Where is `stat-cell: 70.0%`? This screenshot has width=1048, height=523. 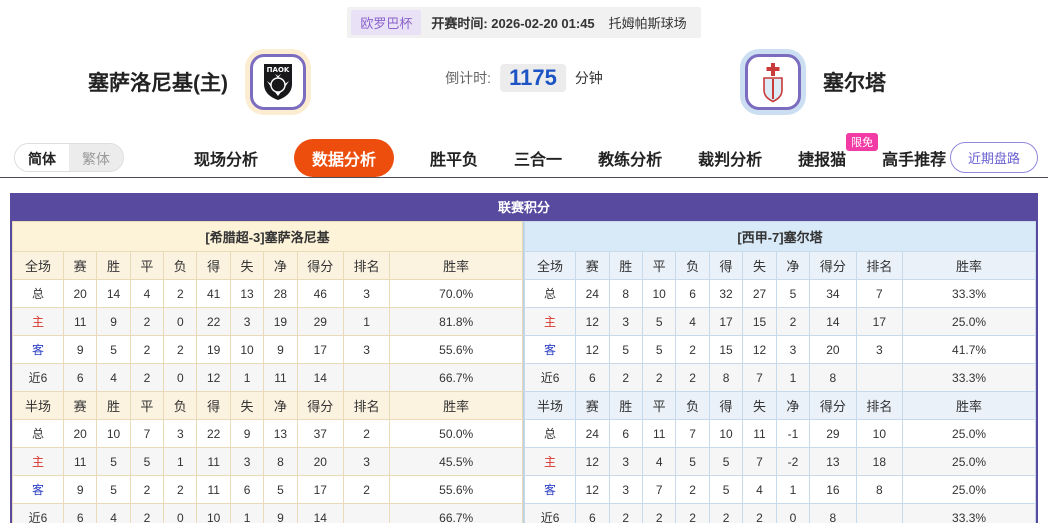
stat-cell: 70.0% is located at coordinates (456, 293).